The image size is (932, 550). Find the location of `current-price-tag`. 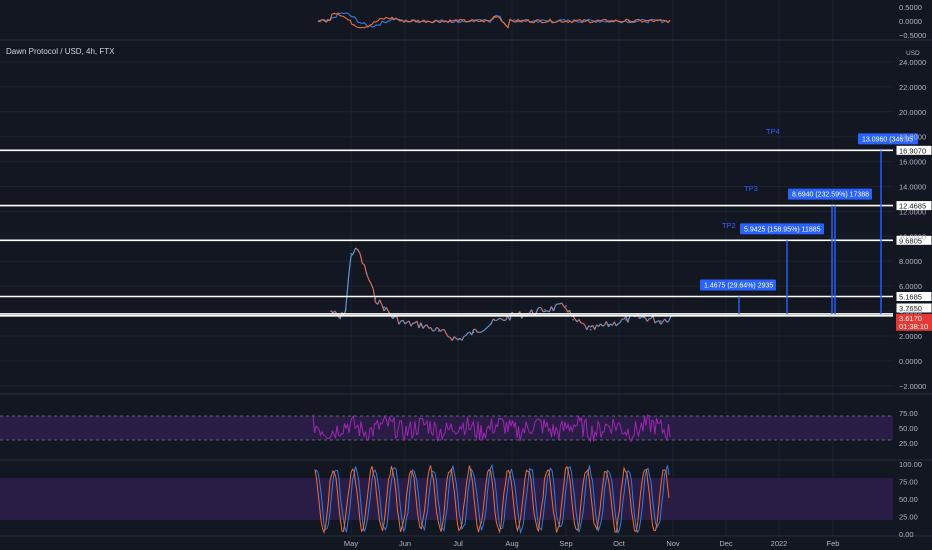

current-price-tag is located at coordinates (914, 322).